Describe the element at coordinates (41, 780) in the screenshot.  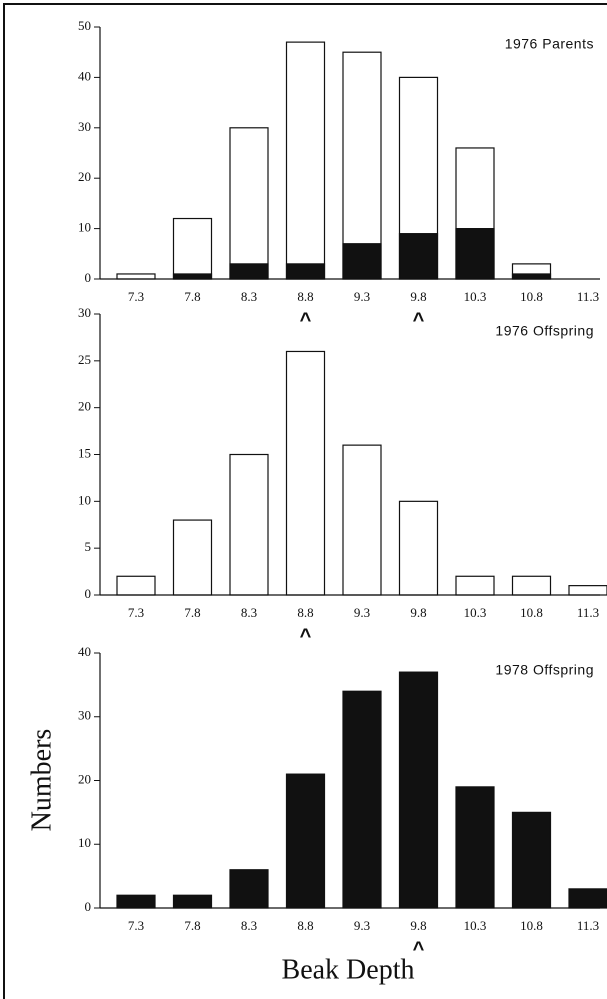
I see `y-axis-label: Numbers` at that location.